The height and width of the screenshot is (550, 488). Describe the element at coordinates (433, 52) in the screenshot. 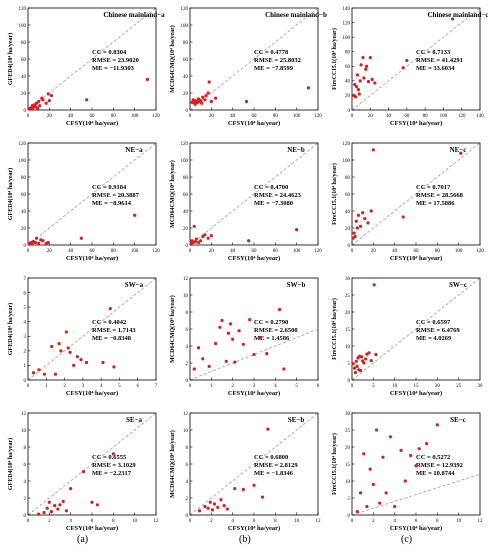

I see `stat-label: CC = 0.7133` at that location.